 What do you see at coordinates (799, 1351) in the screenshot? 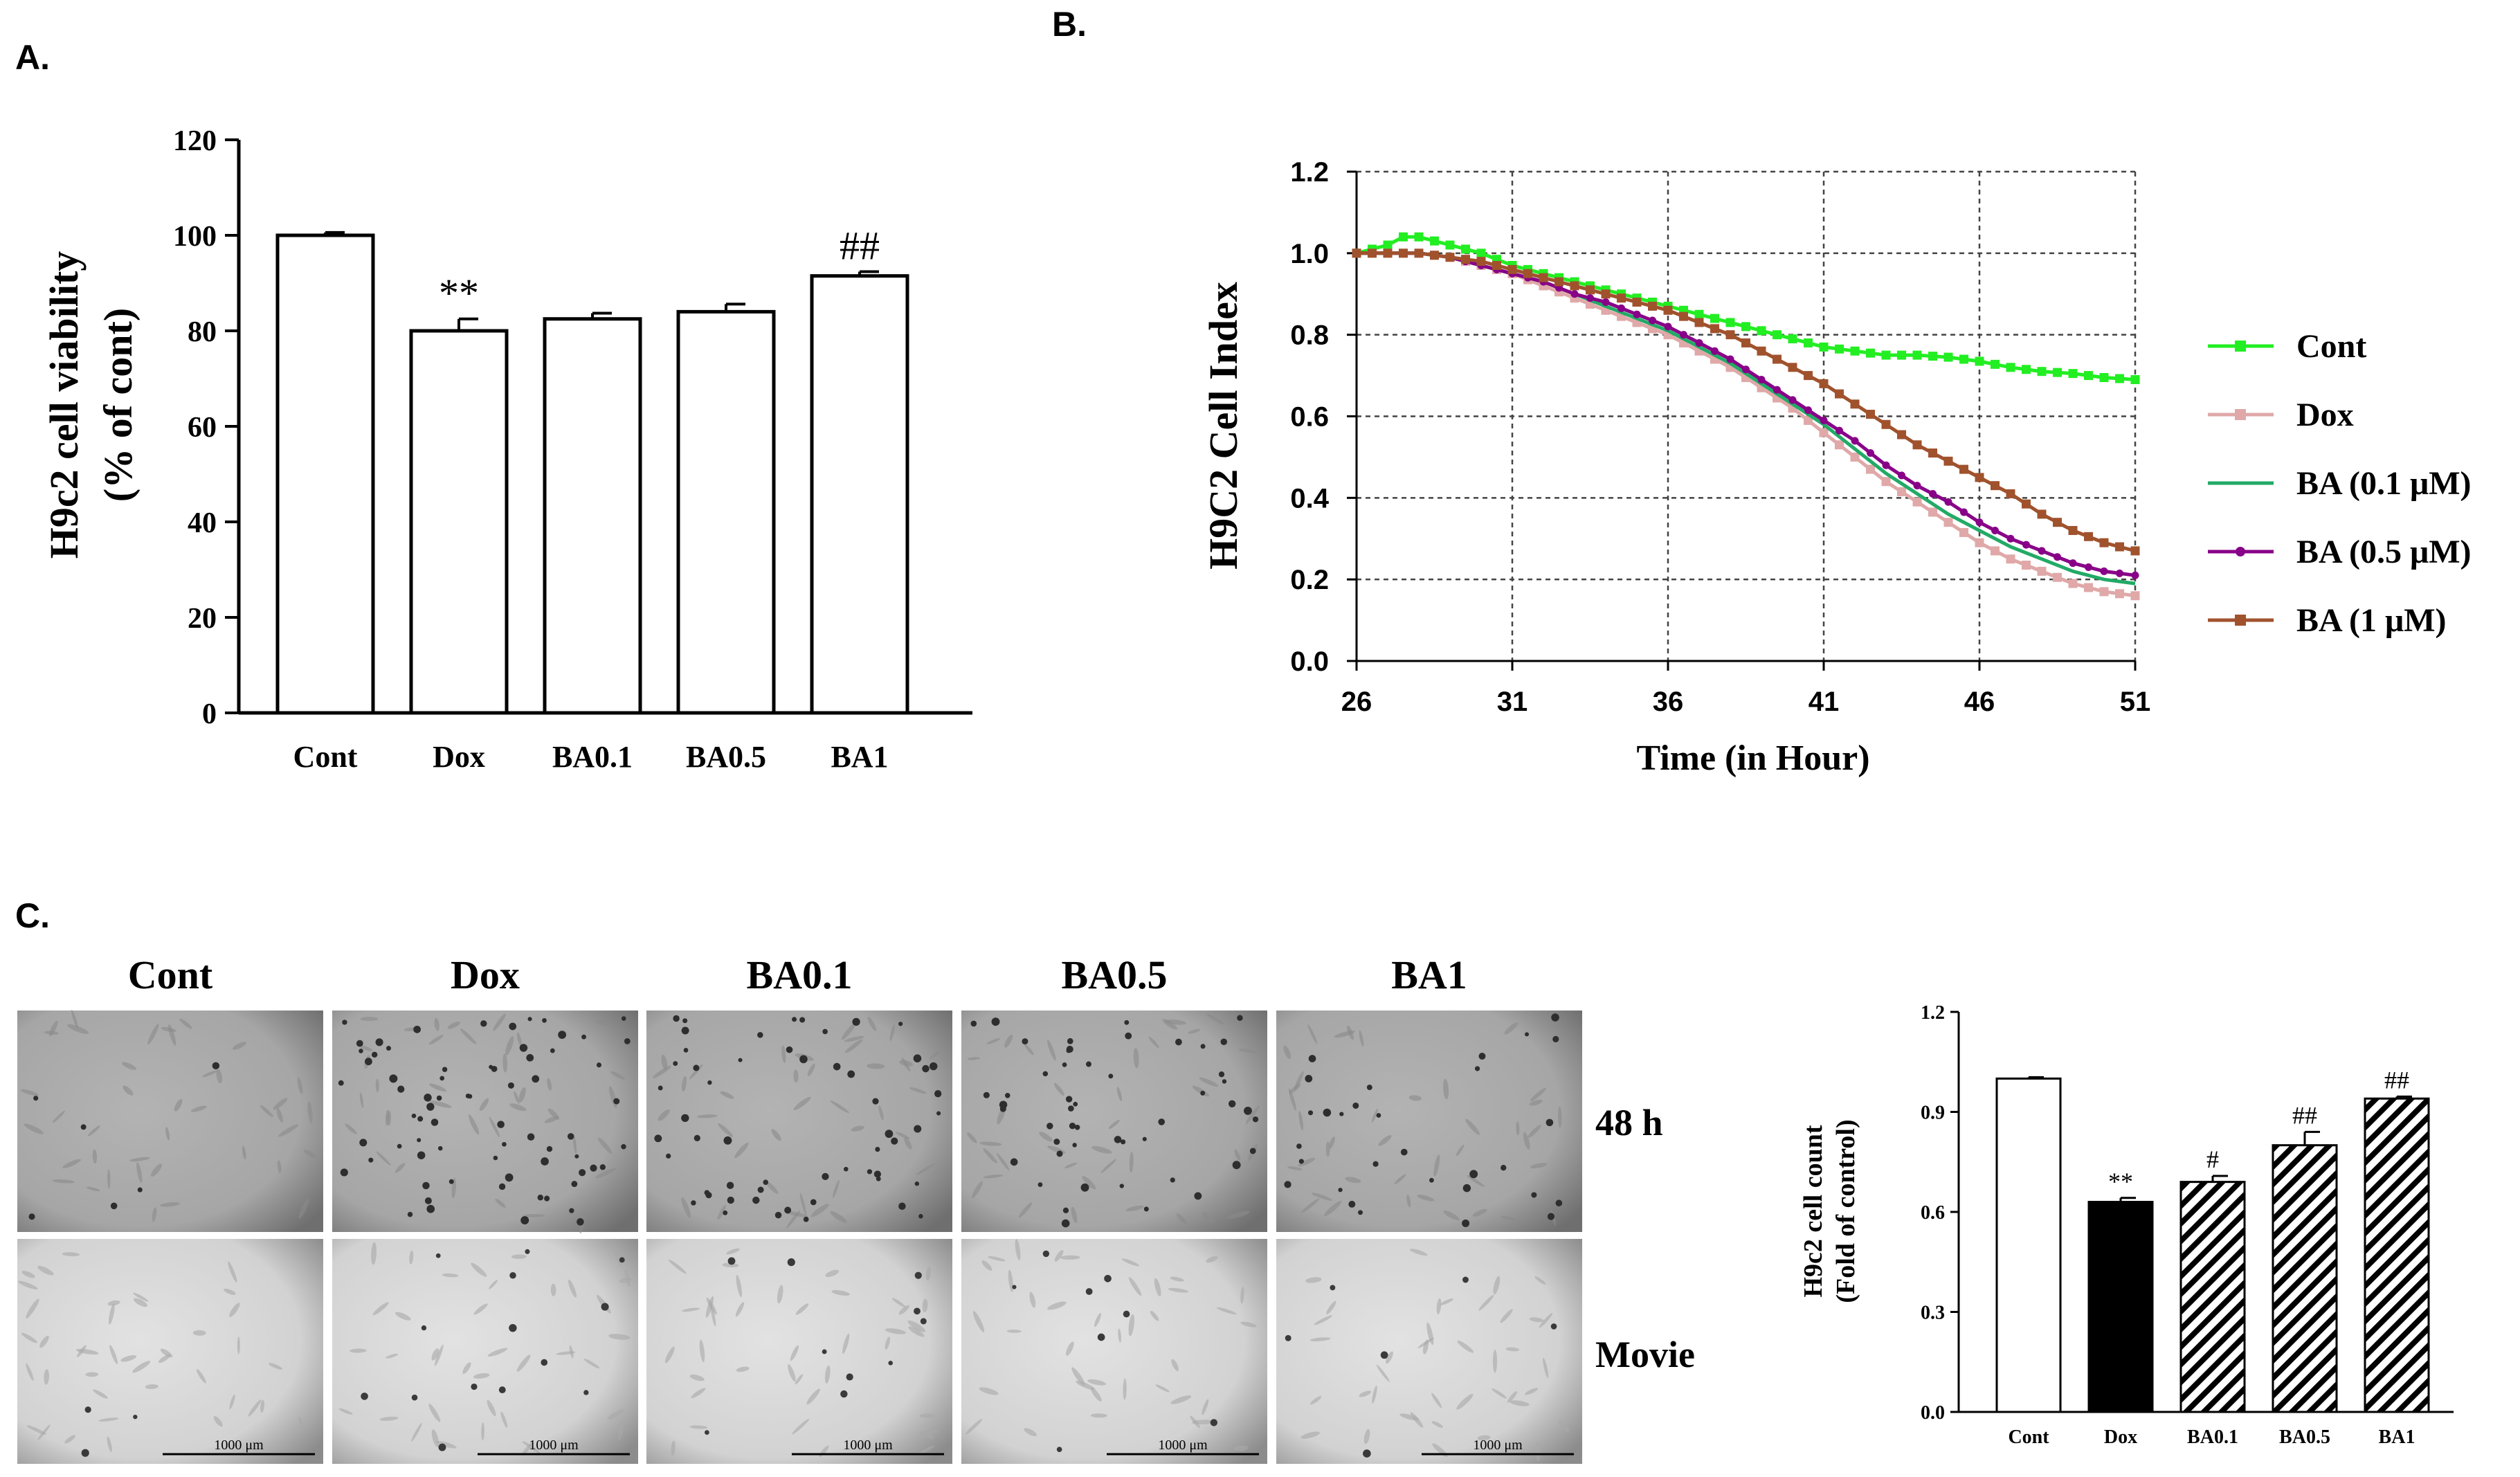
I see `micrograph-image` at bounding box center [799, 1351].